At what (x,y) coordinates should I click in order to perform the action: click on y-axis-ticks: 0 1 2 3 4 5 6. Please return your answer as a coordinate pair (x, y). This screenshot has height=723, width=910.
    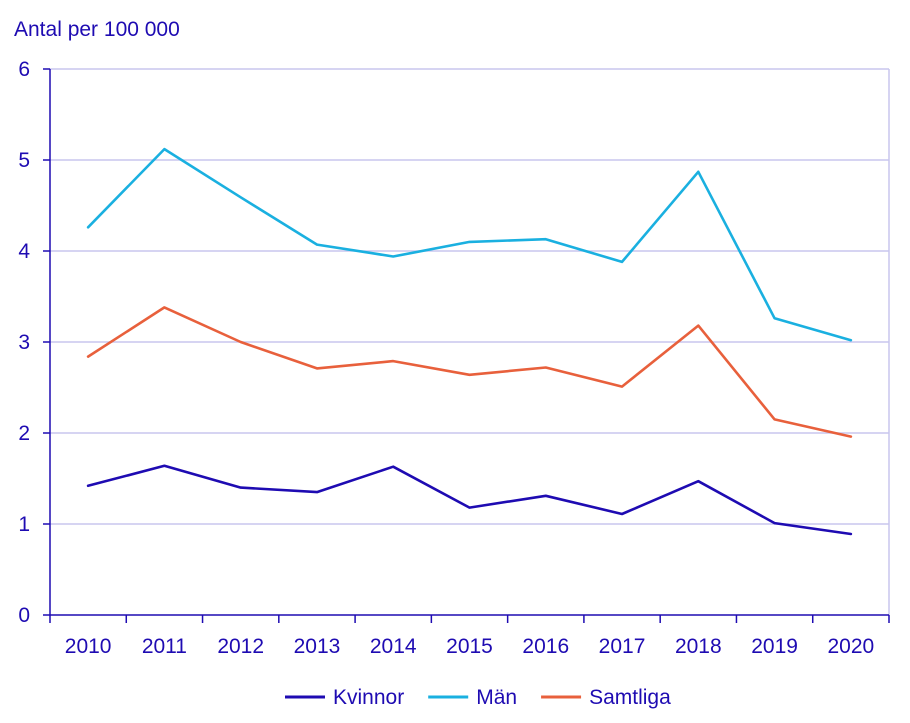
    Looking at the image, I should click on (34, 342).